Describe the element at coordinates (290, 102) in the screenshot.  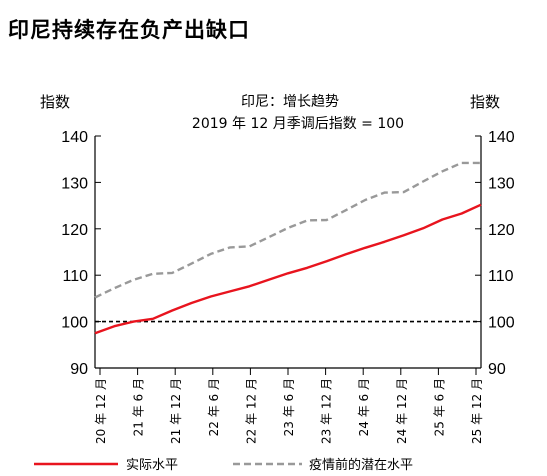
I see `chart-title: 印尼：增长趋势` at that location.